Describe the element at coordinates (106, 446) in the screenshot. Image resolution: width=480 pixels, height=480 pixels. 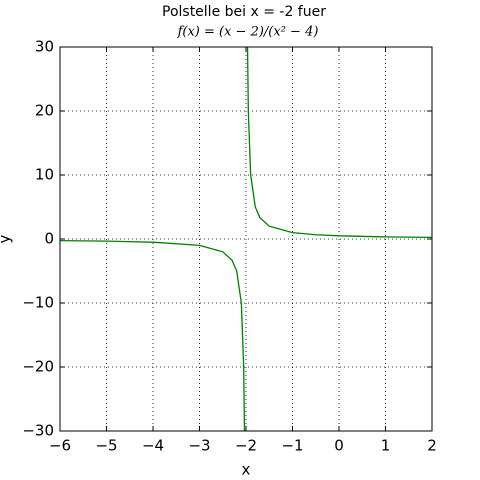
I see `x-tick-label: −5` at that location.